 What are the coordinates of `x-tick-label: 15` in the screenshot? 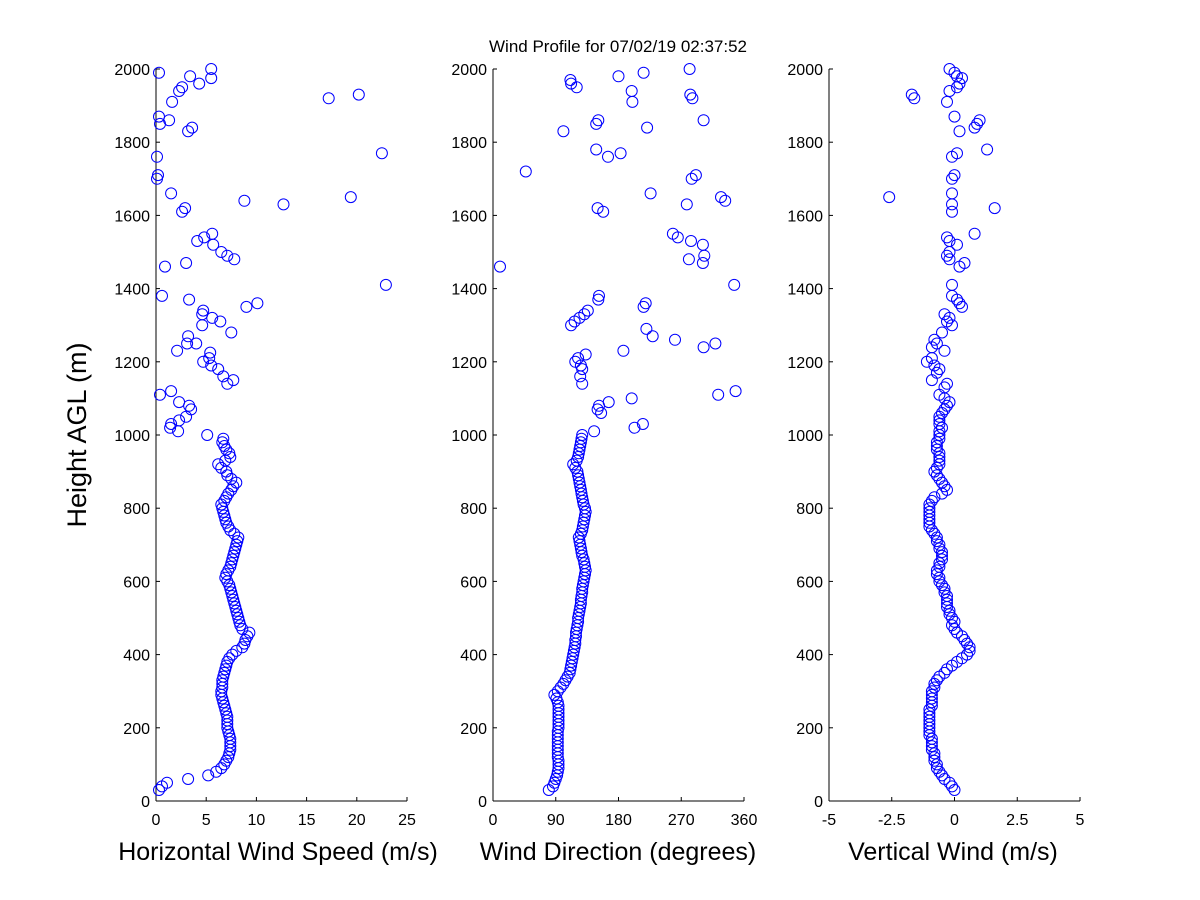 It's located at (307, 820).